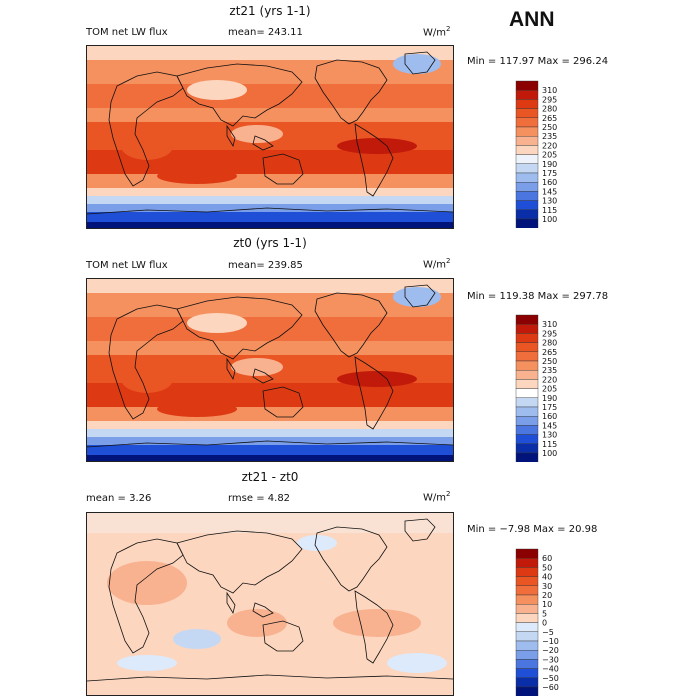 The height and width of the screenshot is (700, 700). What do you see at coordinates (544, 613) in the screenshot?
I see `colorbar-level-label: 5` at bounding box center [544, 613].